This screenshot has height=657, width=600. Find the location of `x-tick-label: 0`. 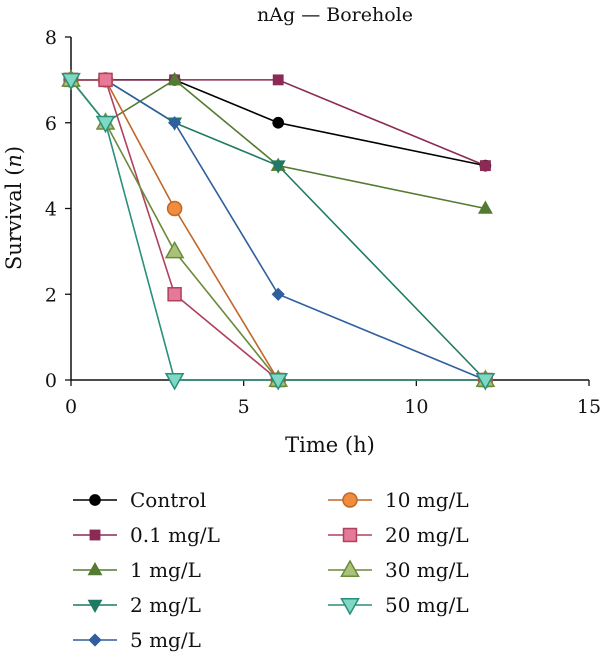

x-tick-label: 0 is located at coordinates (71, 407).